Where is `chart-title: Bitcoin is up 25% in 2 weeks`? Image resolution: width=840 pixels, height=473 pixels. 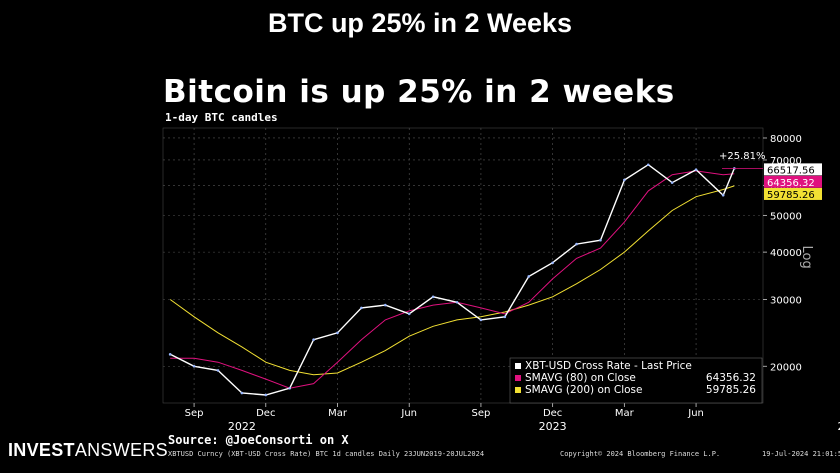
chart-title: Bitcoin is up 25% in 2 weeks is located at coordinates (419, 92).